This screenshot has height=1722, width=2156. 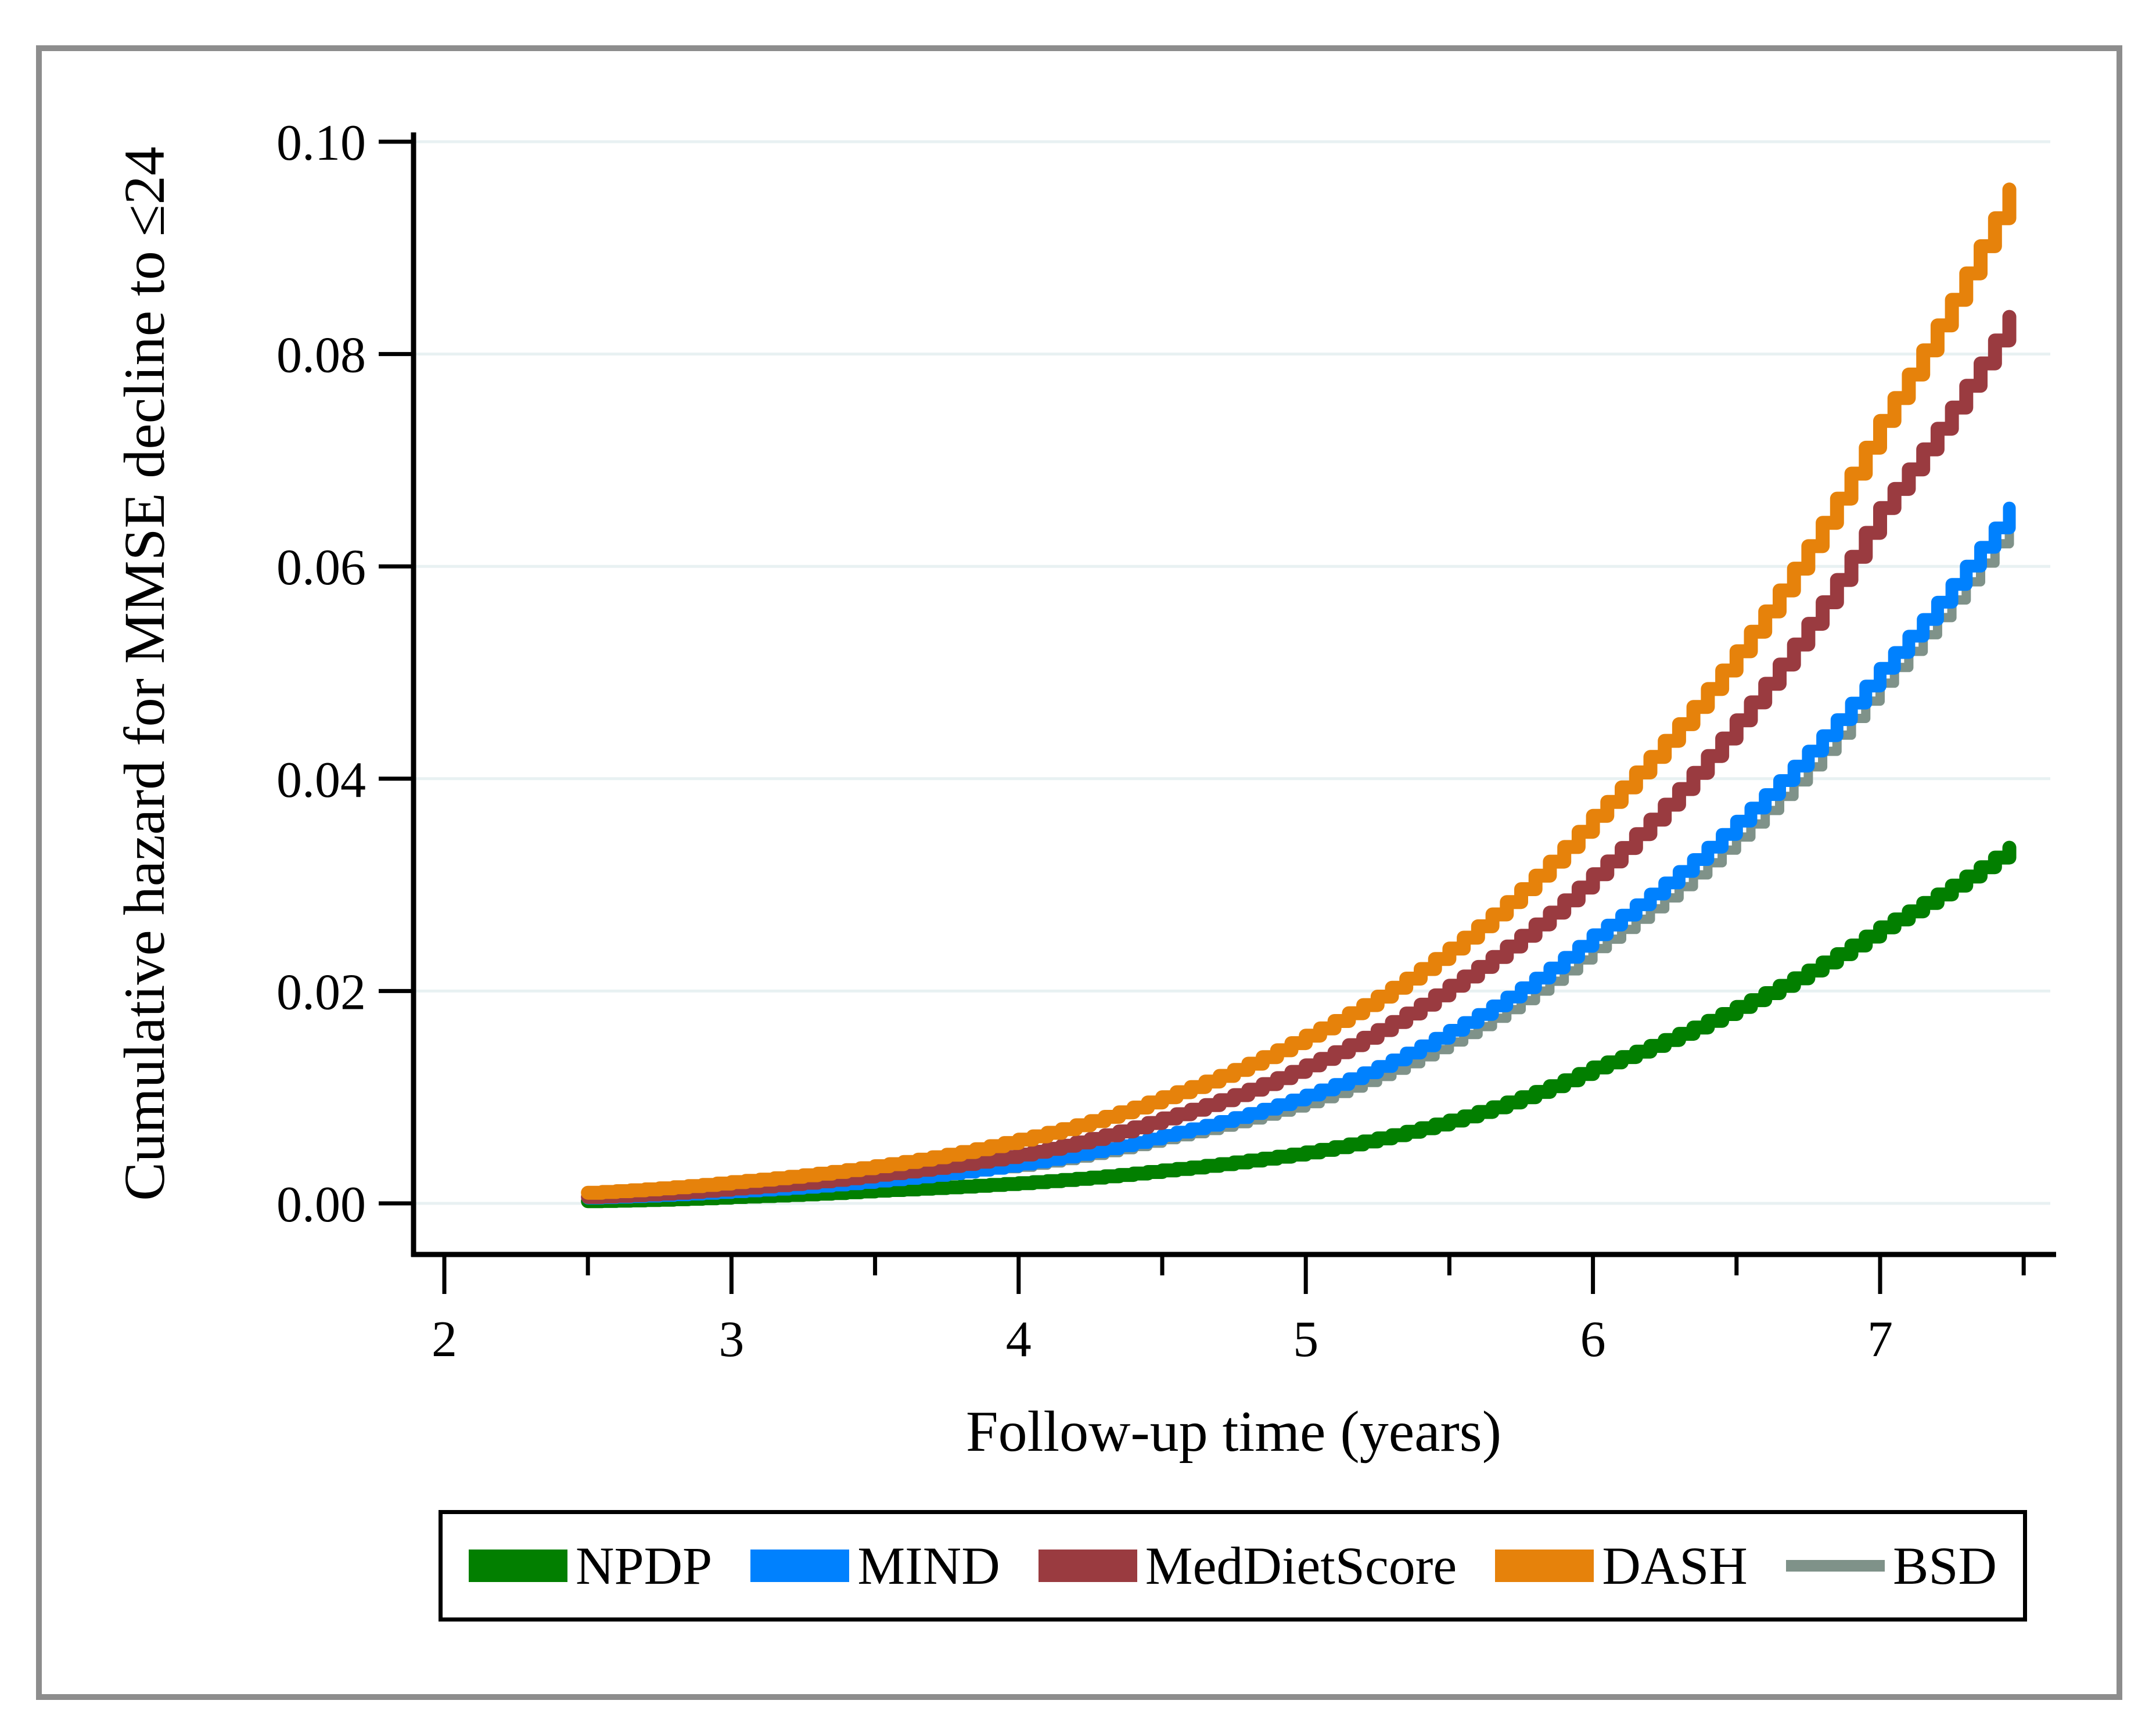 I want to click on legend-item-dash: DASH, so click(x=1621, y=1565).